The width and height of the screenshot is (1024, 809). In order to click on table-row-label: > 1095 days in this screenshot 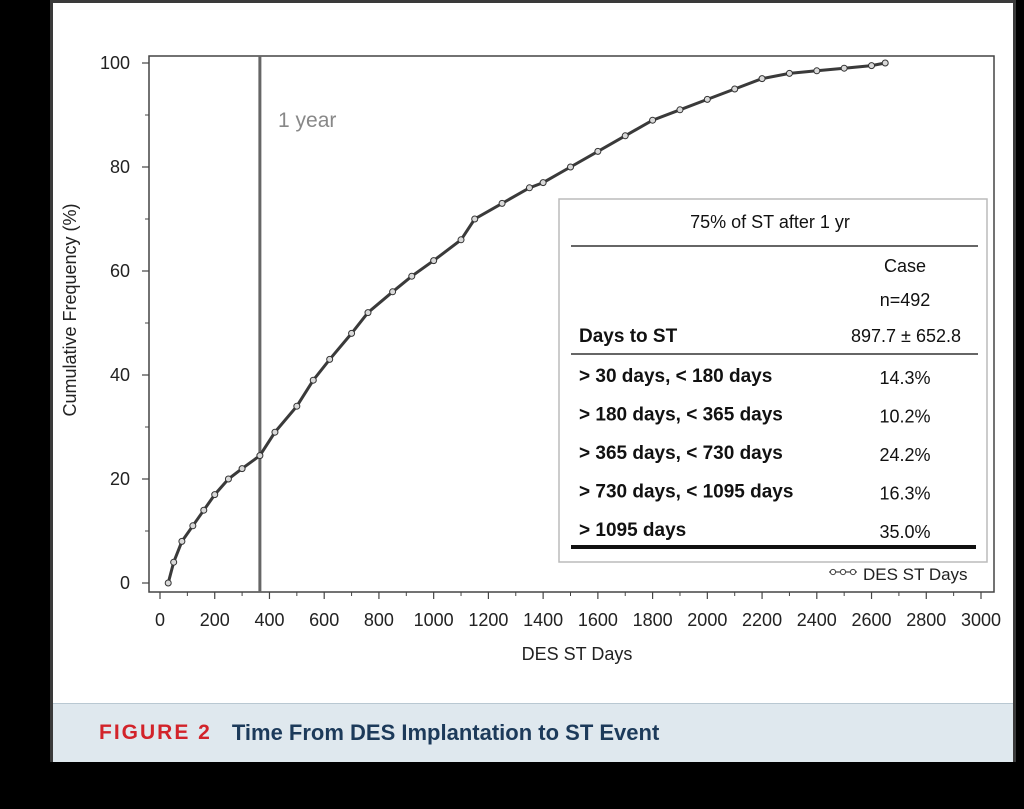, I will do `click(632, 530)`.